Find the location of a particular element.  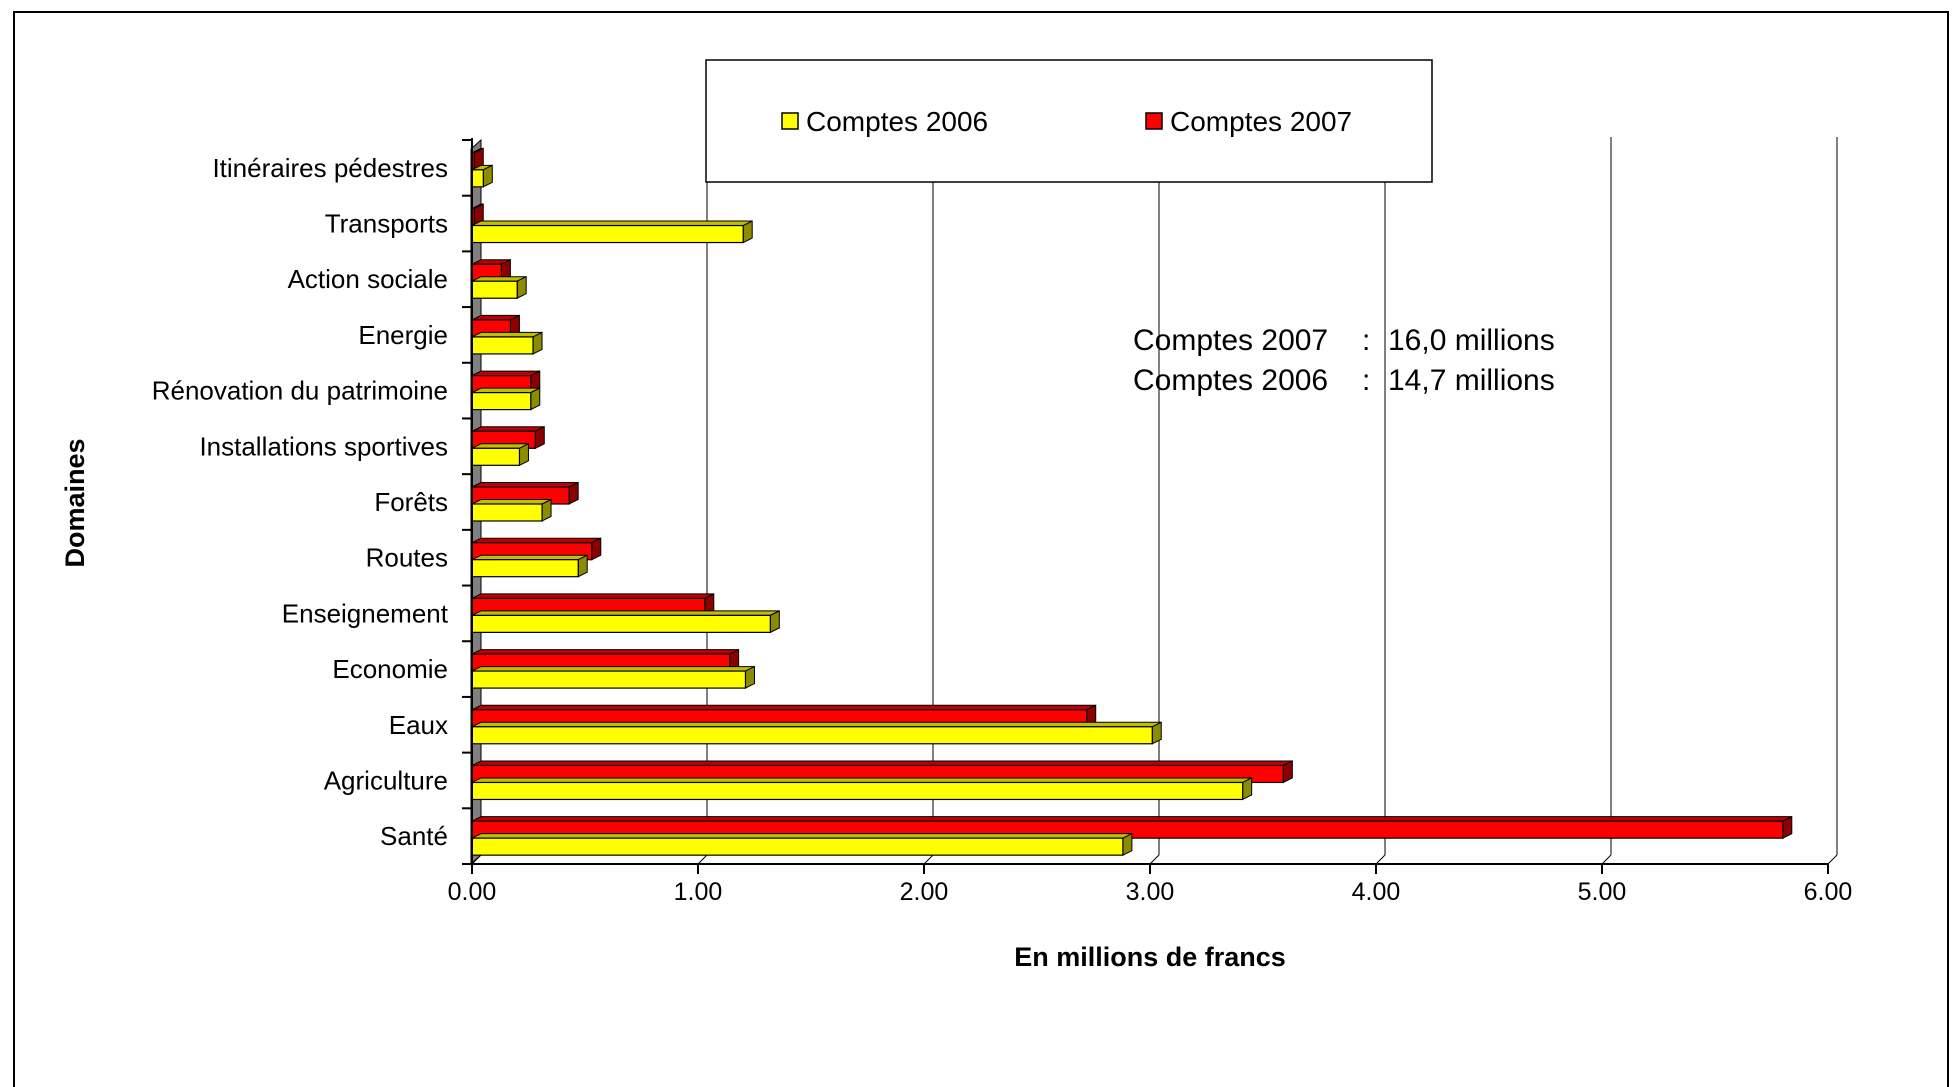

x-tick-label: 5.00 is located at coordinates (1602, 892).